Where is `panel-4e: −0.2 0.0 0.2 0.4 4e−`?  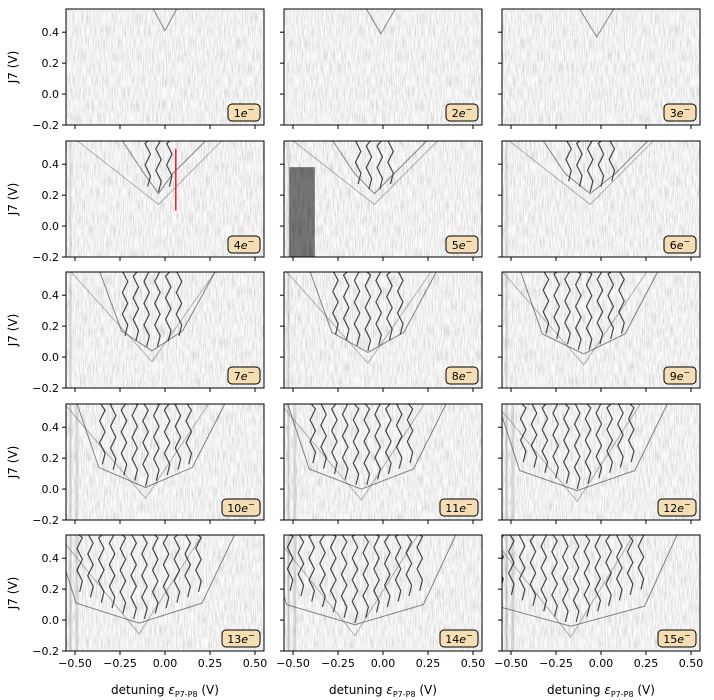
panel-4e: −0.2 0.0 0.2 0.4 4e− is located at coordinates (148, 202).